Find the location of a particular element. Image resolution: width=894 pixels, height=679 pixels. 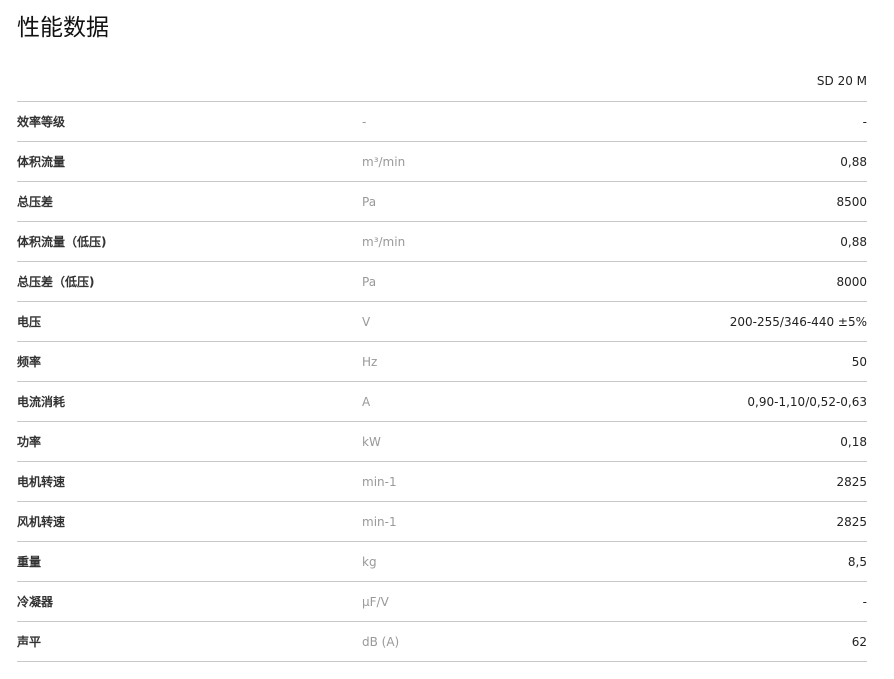

table-row: 功率 kW 0,18 is located at coordinates (442, 442).